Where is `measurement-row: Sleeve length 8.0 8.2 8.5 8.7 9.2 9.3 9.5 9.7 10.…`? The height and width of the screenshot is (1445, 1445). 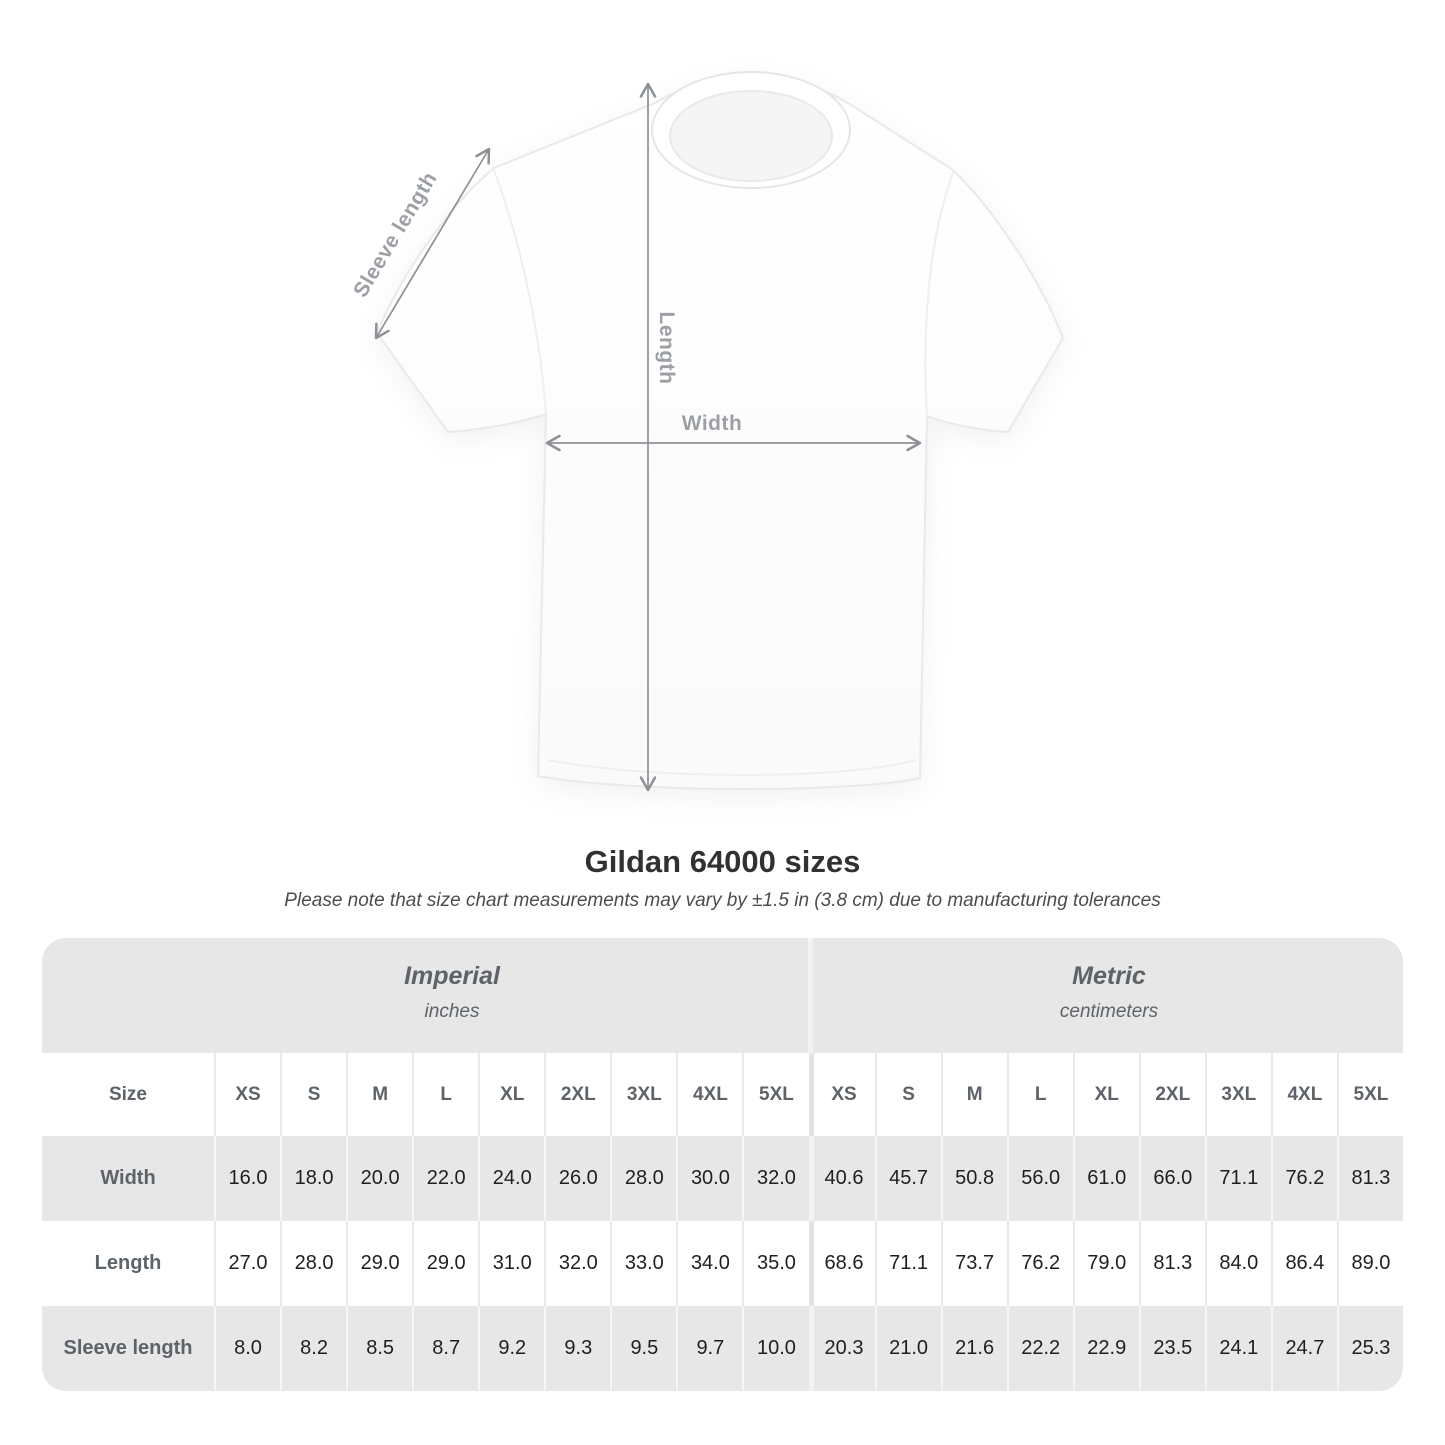 measurement-row: Sleeve length 8.0 8.2 8.5 8.7 9.2 9.3 9.5 9.7 10.… is located at coordinates (722, 1348).